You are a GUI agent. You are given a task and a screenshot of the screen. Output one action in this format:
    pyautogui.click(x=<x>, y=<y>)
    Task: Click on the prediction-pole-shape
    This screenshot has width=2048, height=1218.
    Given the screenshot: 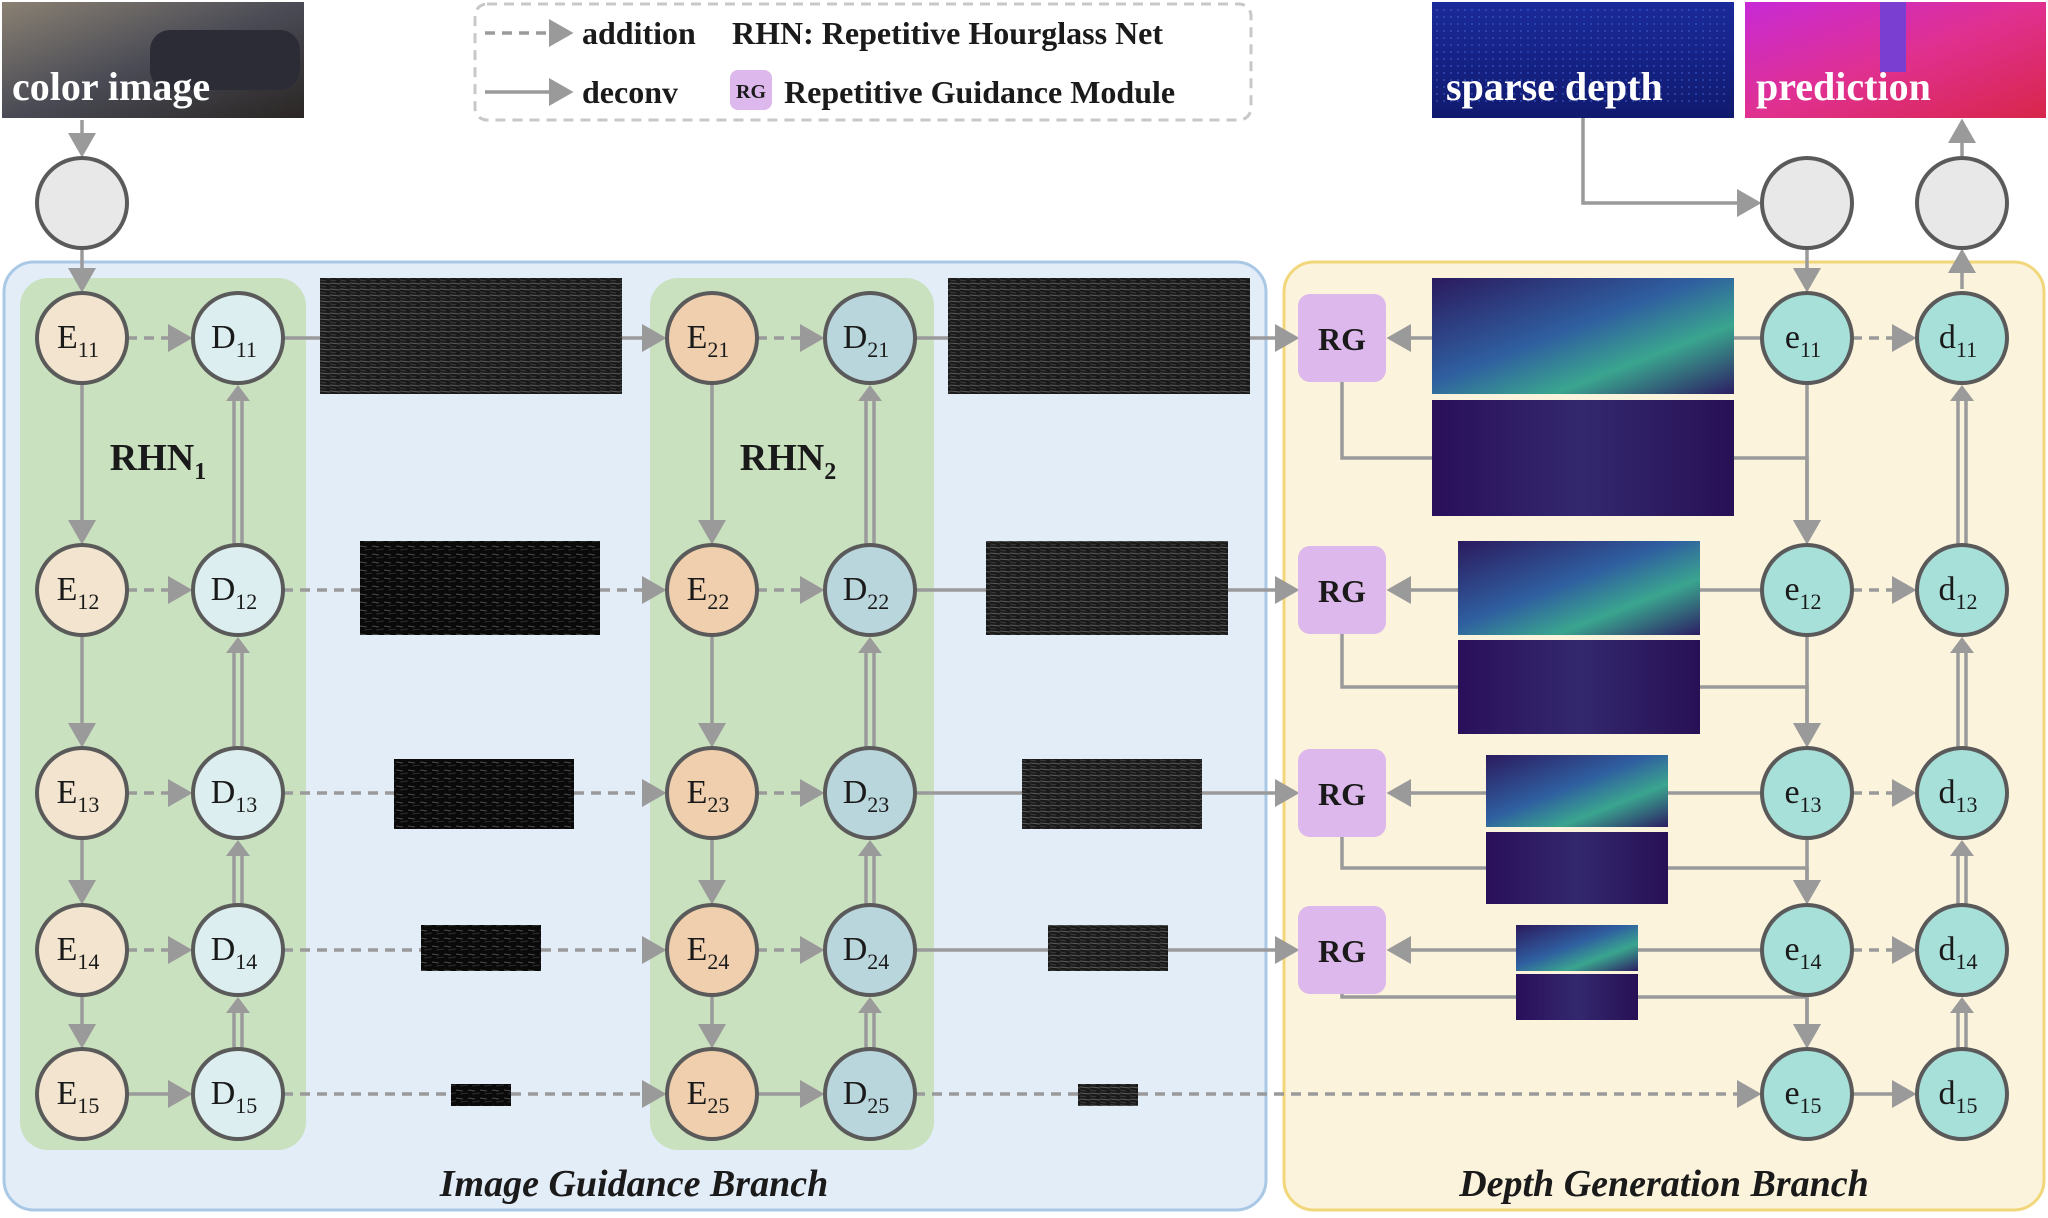 What is the action you would take?
    pyautogui.click(x=1893, y=37)
    